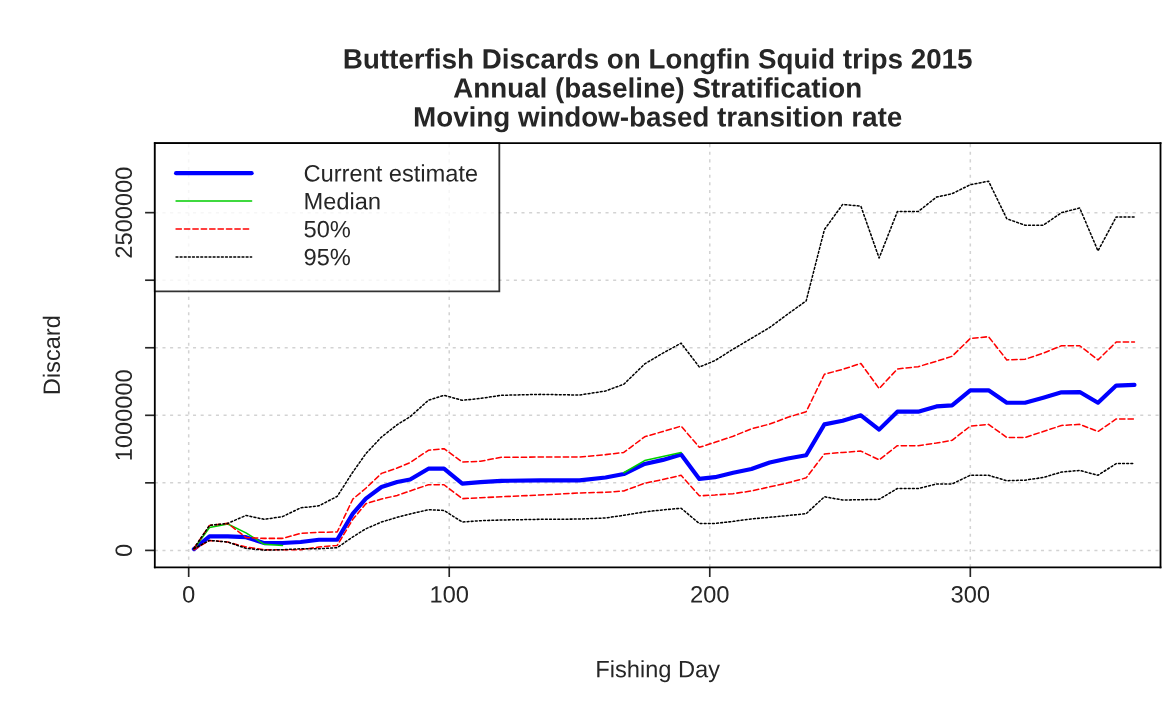 The width and height of the screenshot is (1164, 719). Describe the element at coordinates (449, 594) in the screenshot. I see `x-tick-label: 100` at that location.